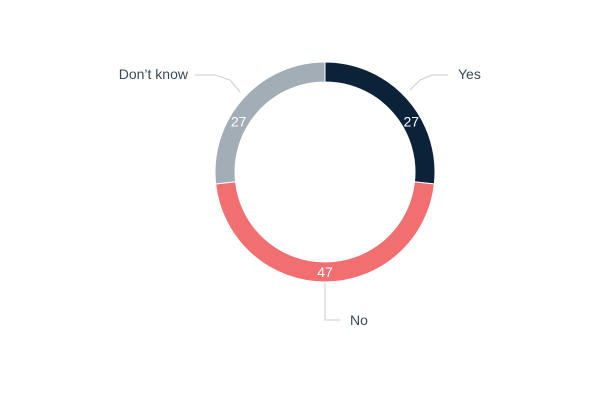 Image resolution: width=600 pixels, height=400 pixels. What do you see at coordinates (428, 82) in the screenshot?
I see `leader-line-yes` at bounding box center [428, 82].